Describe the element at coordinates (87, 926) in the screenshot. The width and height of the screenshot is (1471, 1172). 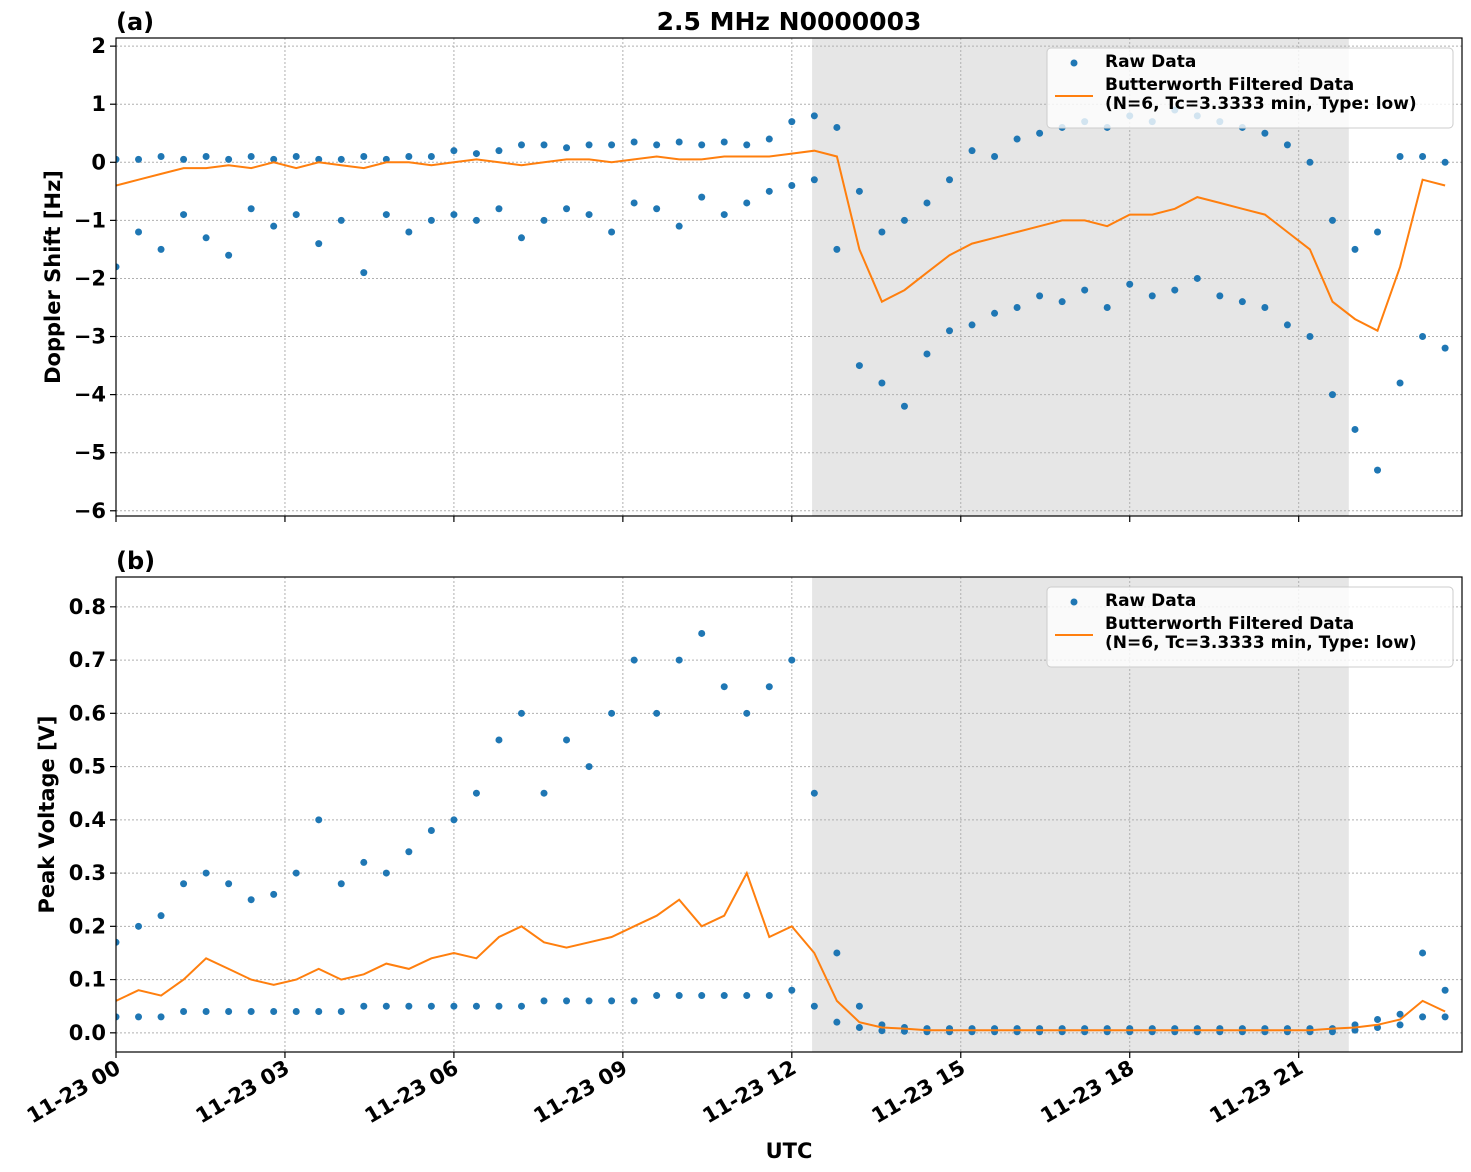
I see `y-tick-label: 0.2` at that location.